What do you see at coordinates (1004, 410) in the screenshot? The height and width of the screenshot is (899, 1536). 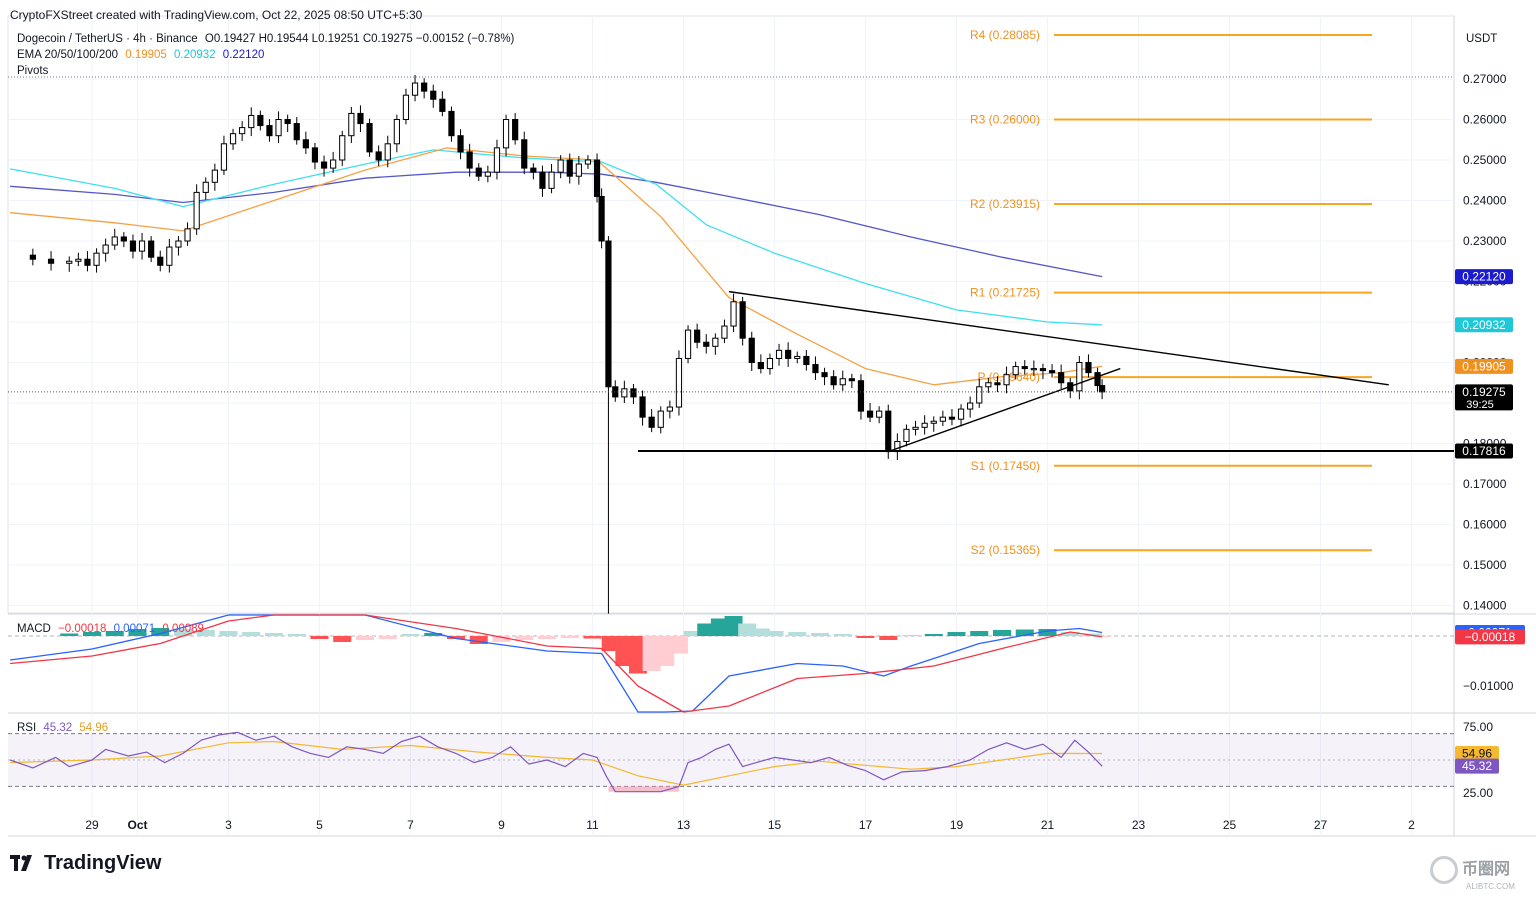 I see `trendline` at bounding box center [1004, 410].